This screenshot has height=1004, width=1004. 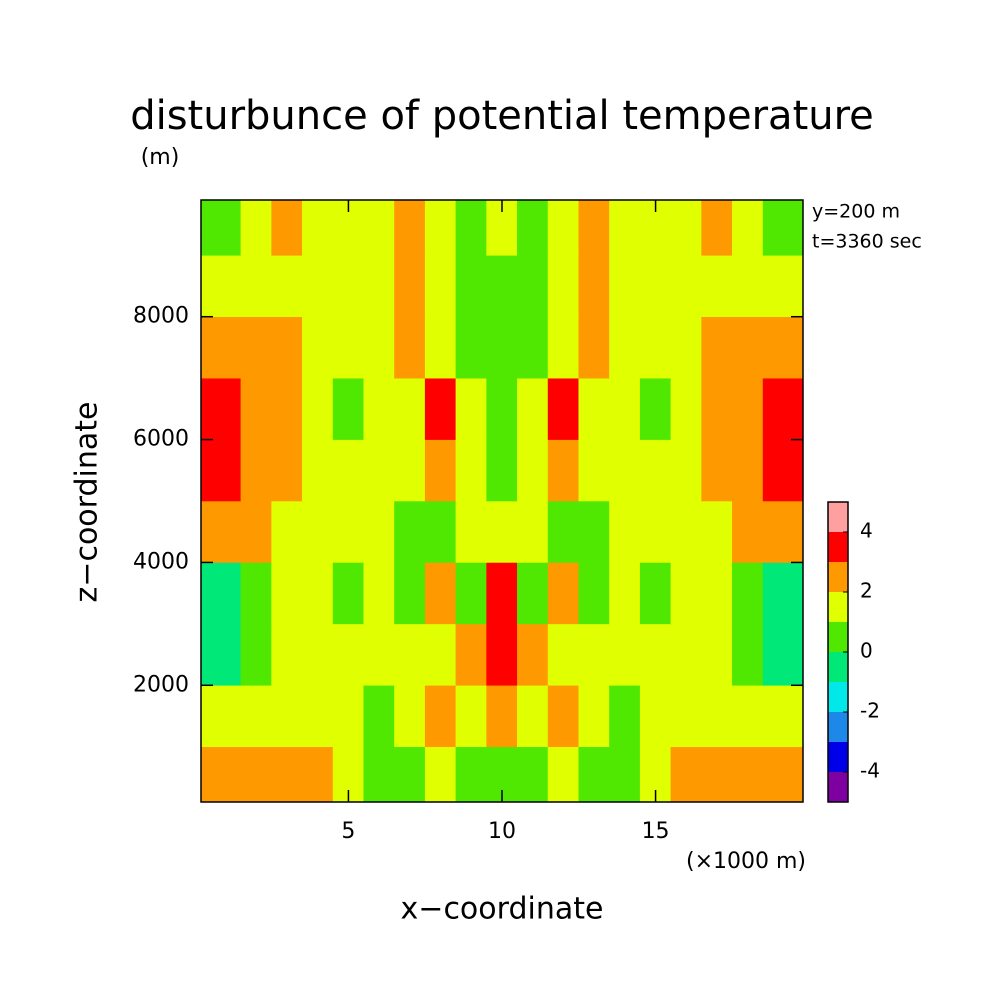 I want to click on colorbar-tick-label: 2, so click(x=866, y=591).